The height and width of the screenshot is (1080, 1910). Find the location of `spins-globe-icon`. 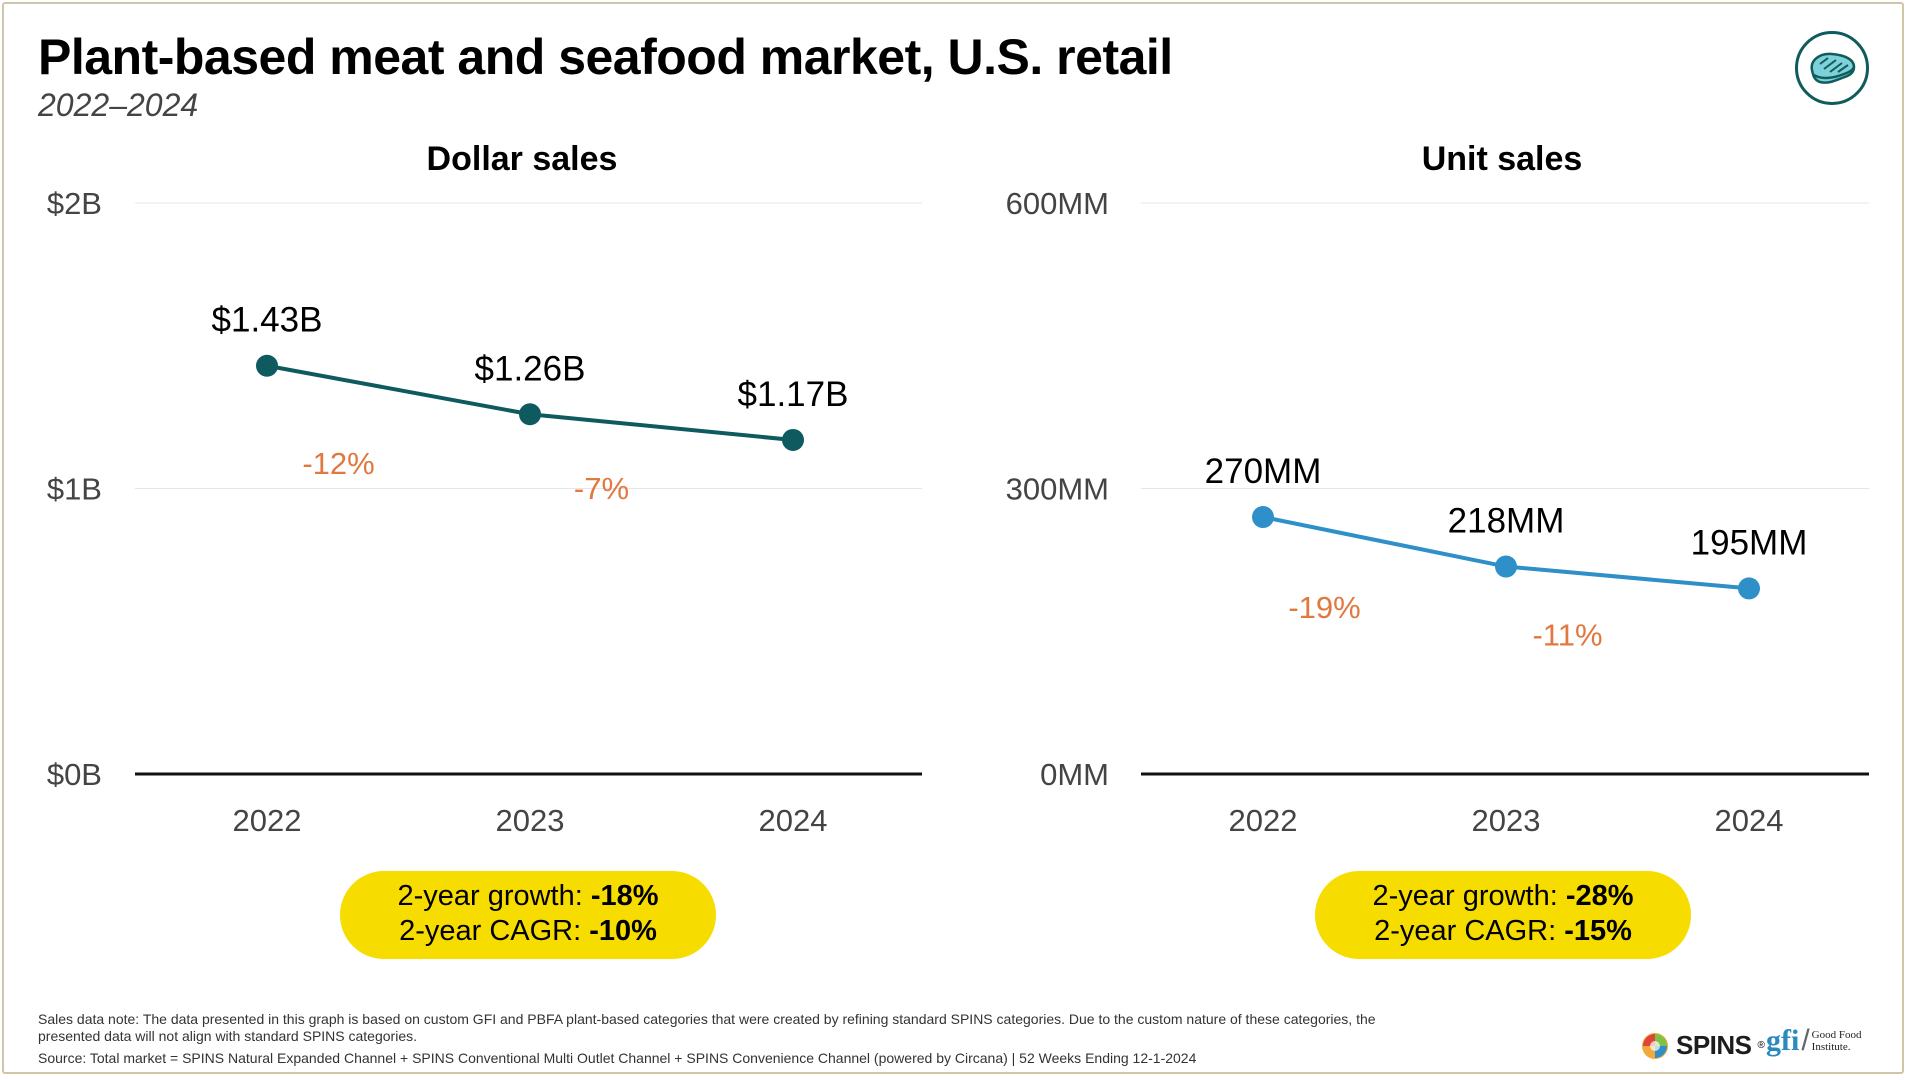

spins-globe-icon is located at coordinates (1655, 1045).